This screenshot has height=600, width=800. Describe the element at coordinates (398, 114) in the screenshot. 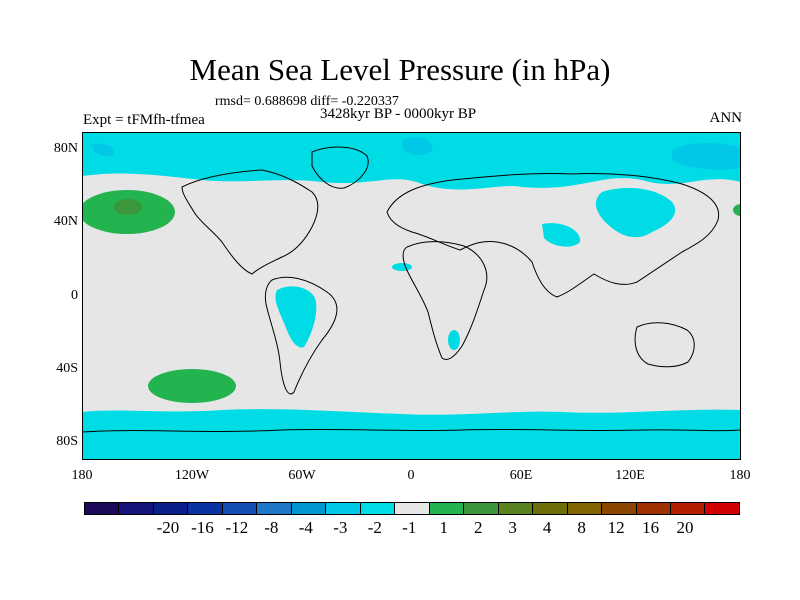

I see `period-label: 3428kyr BP - 0000kyr BP` at that location.